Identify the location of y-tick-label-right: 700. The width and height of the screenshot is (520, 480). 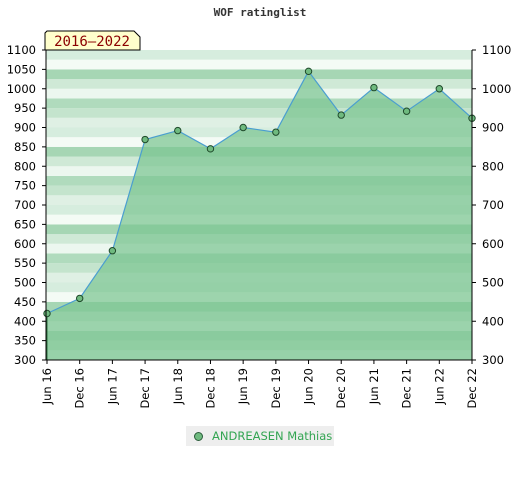
(493, 205).